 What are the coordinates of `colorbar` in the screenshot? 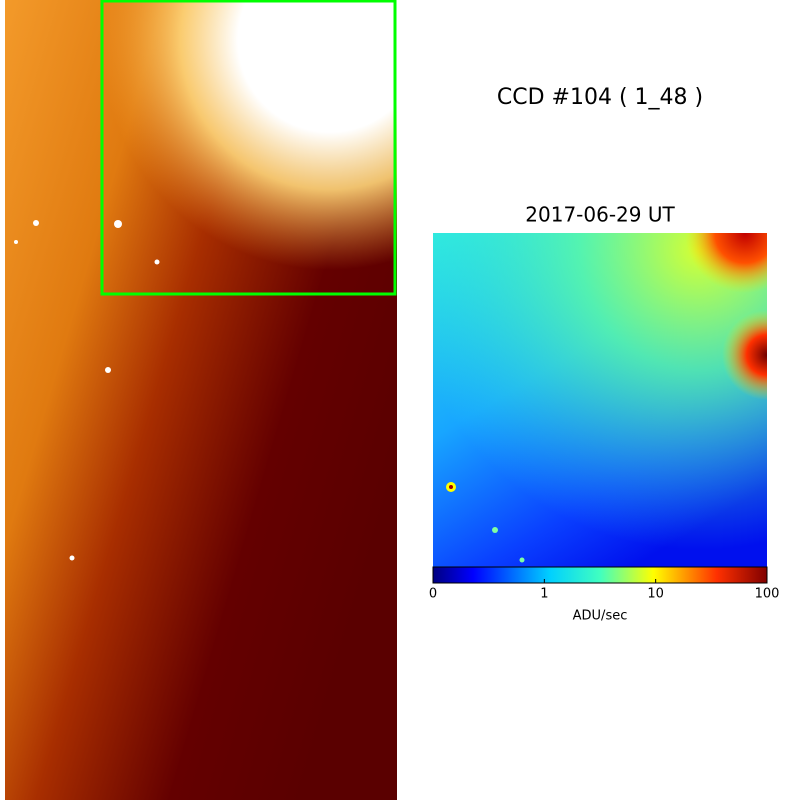 It's located at (600, 575).